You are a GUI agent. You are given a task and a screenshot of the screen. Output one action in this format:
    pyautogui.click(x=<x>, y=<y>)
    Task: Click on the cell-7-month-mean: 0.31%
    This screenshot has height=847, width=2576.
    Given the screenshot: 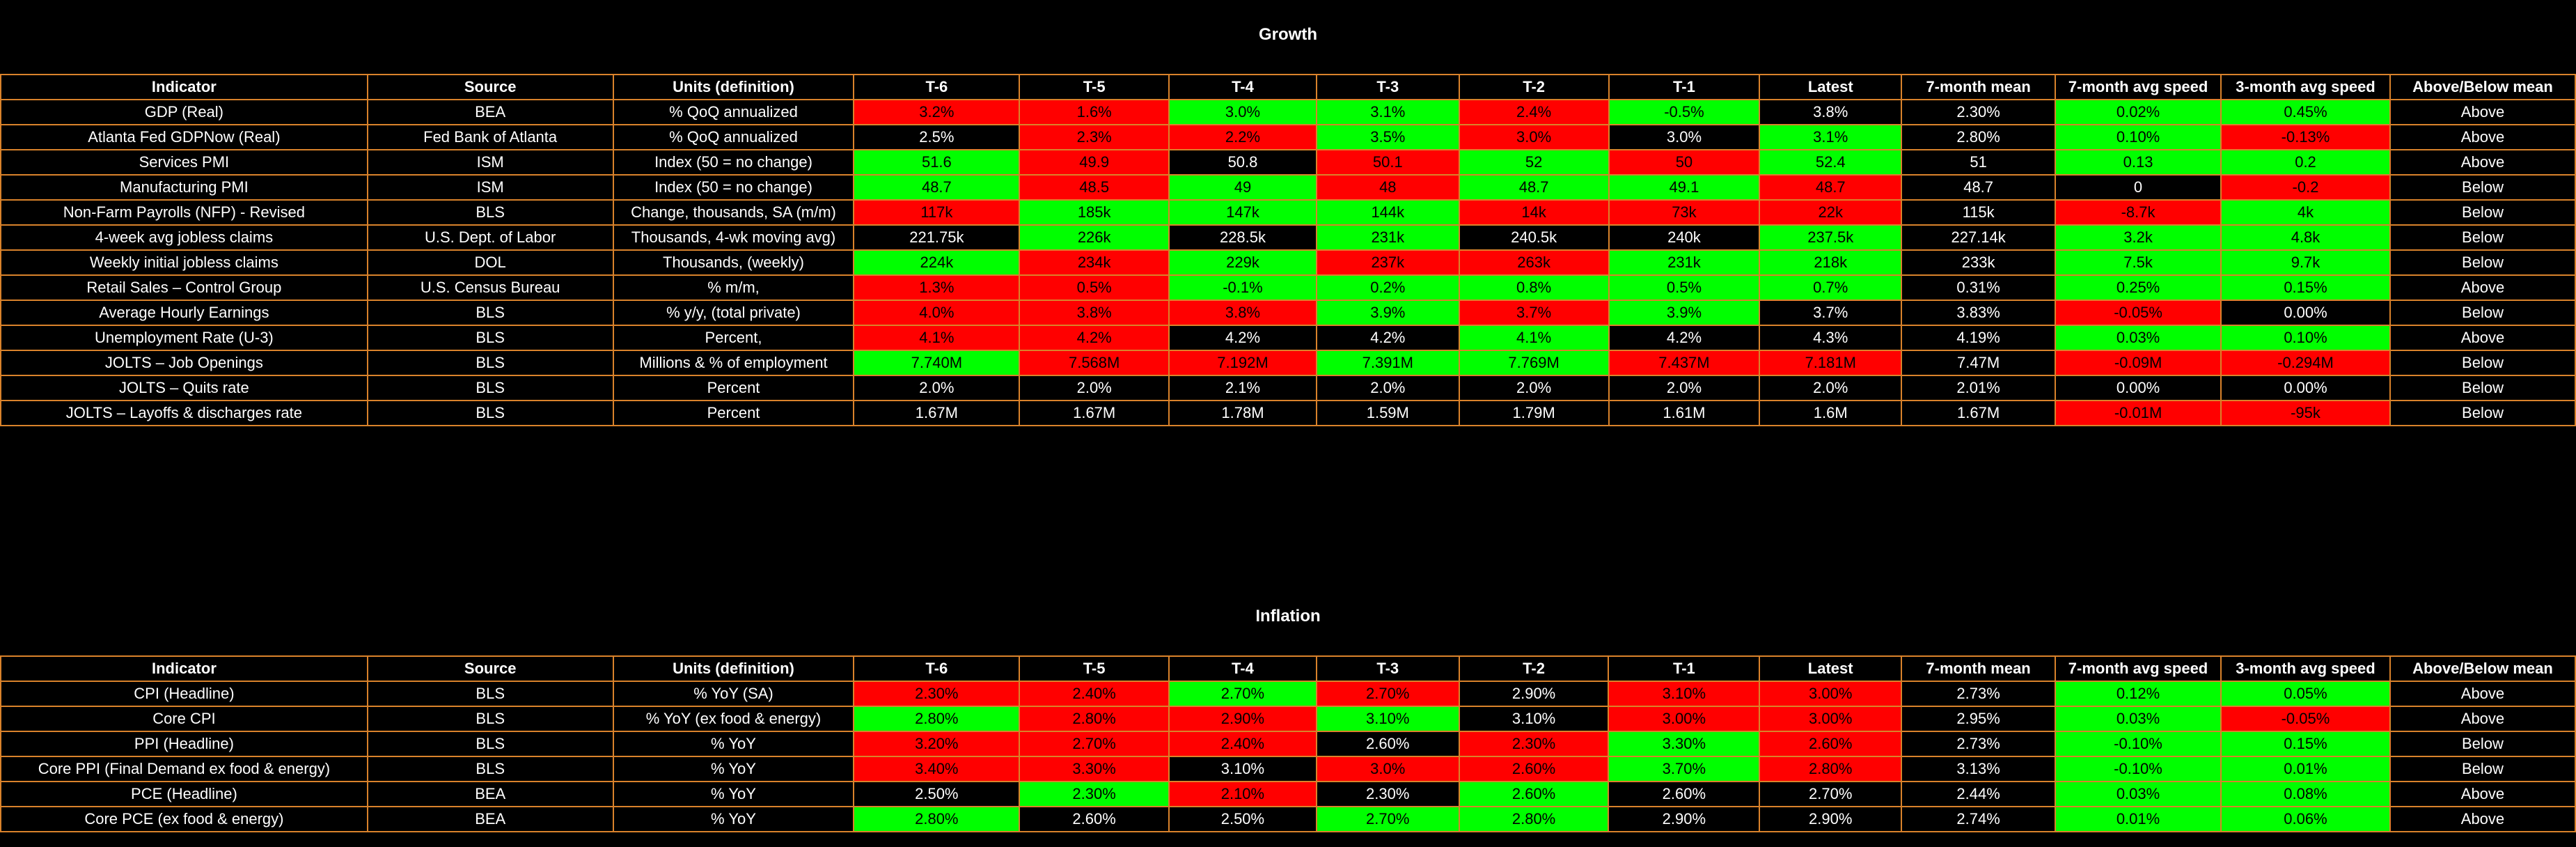 What is the action you would take?
    pyautogui.click(x=1979, y=287)
    